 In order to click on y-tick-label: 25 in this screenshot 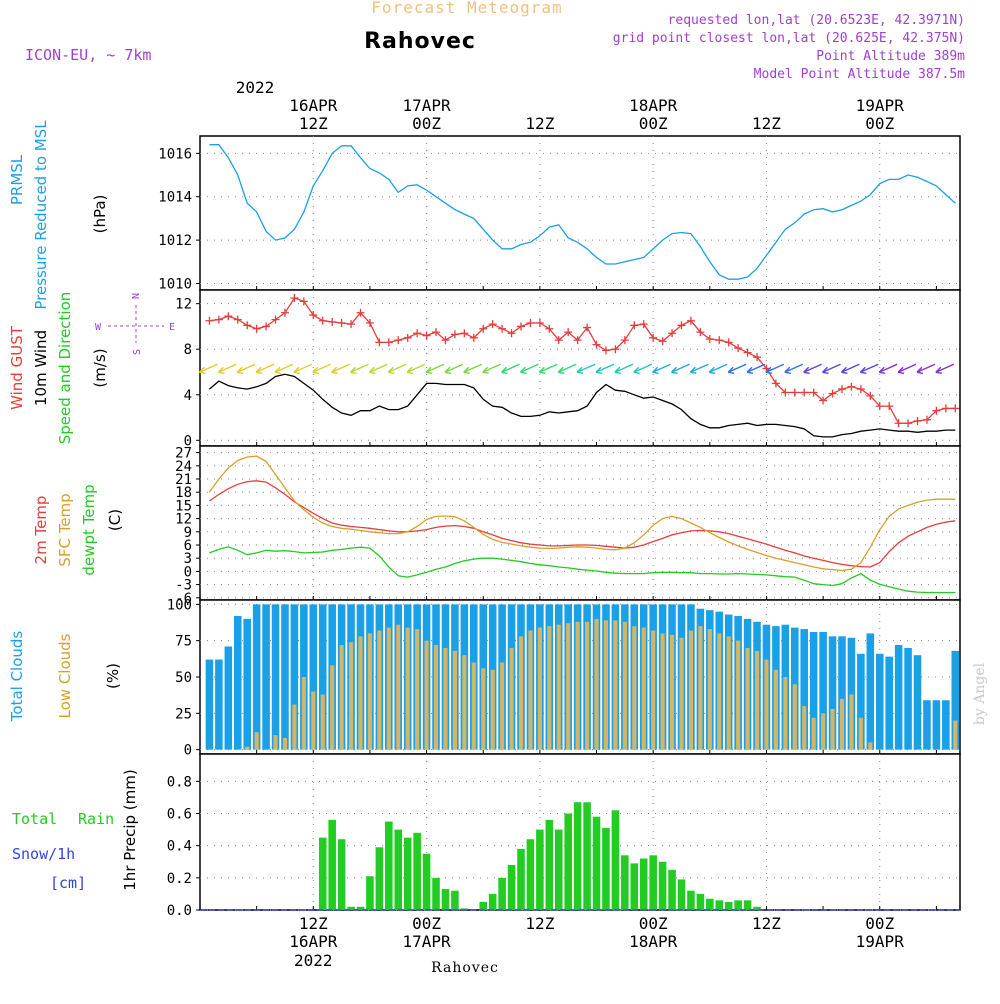, I will do `click(183, 714)`.